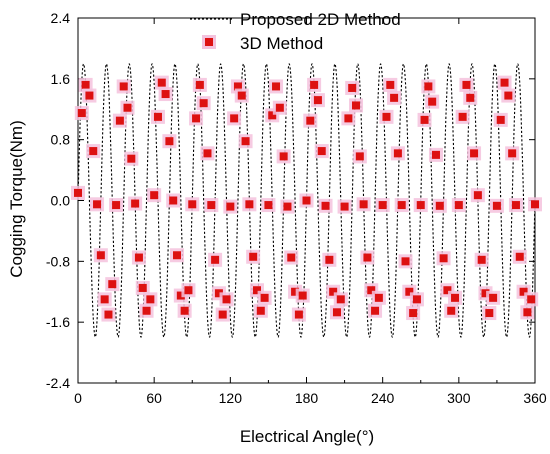 This screenshot has width=550, height=454. What do you see at coordinates (61, 79) in the screenshot?
I see `y-tick-label: 1.6` at bounding box center [61, 79].